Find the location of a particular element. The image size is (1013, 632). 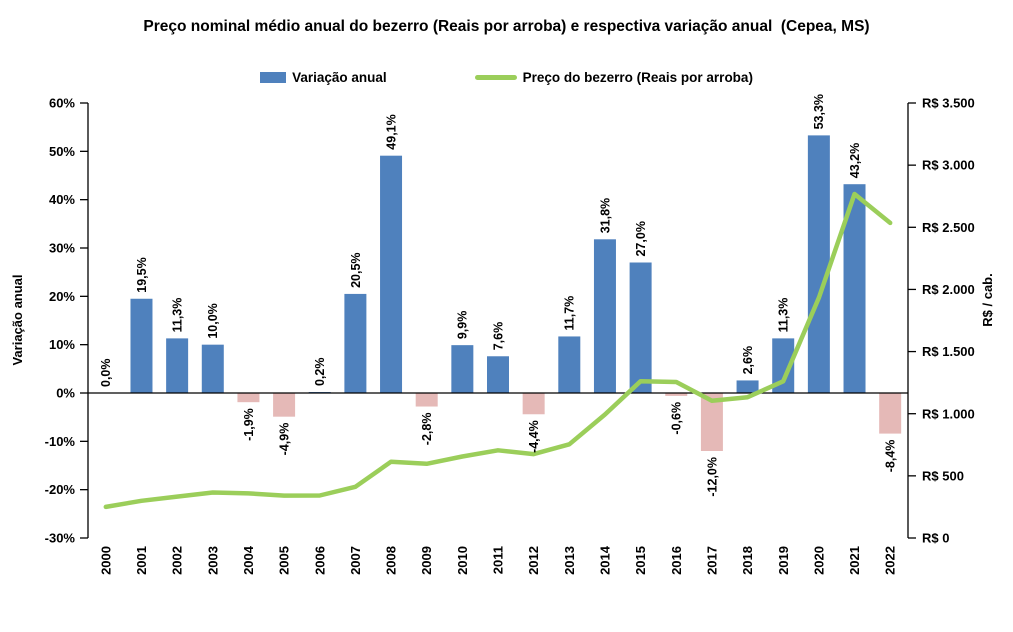

left-axis-tick-label: -30% is located at coordinates (60, 538).